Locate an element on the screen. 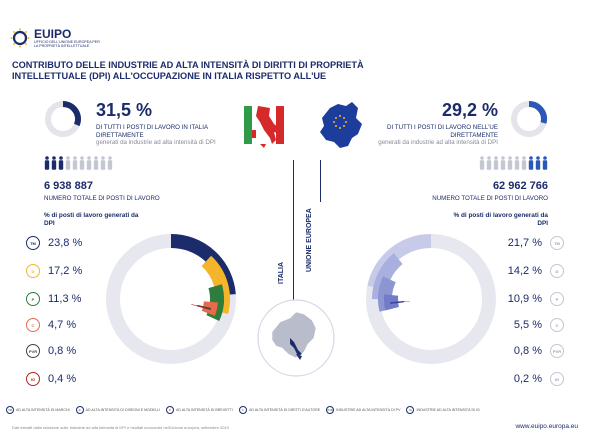 Image resolution: width=590 pixels, height=442 pixels. legend-text: AD ALTA INTENSITÀ DI DISEGNI E MODELLI is located at coordinates (122, 410).